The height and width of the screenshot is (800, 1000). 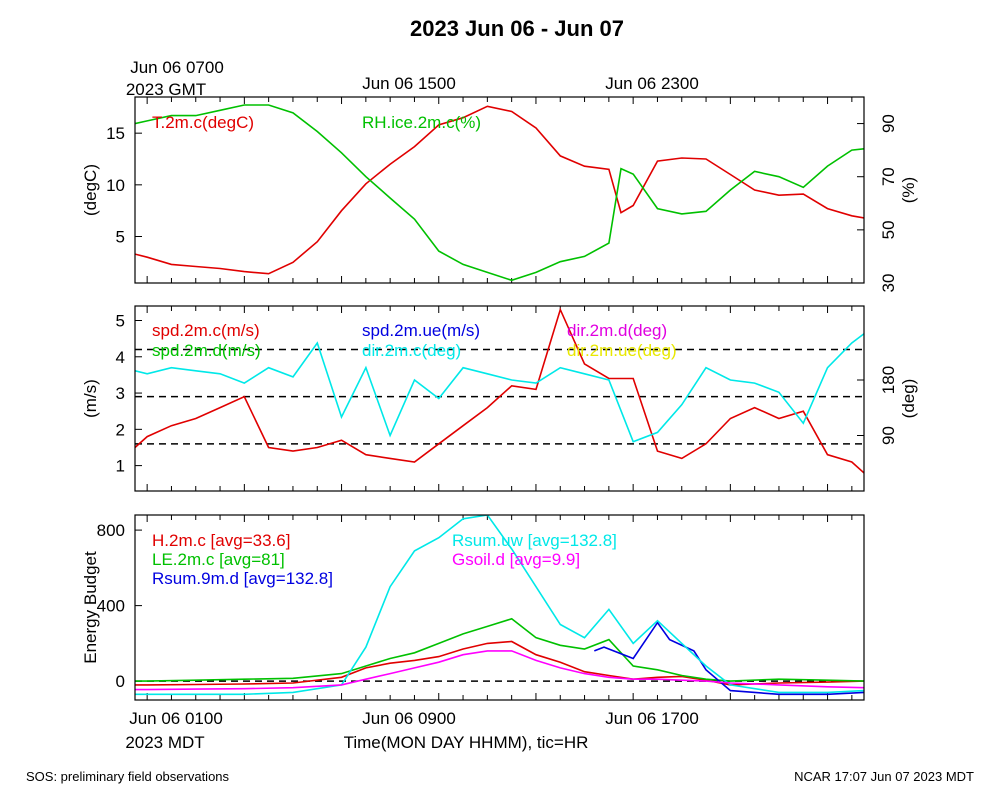 What do you see at coordinates (908, 190) in the screenshot?
I see `panel-1-ylabel-right: (%)` at bounding box center [908, 190].